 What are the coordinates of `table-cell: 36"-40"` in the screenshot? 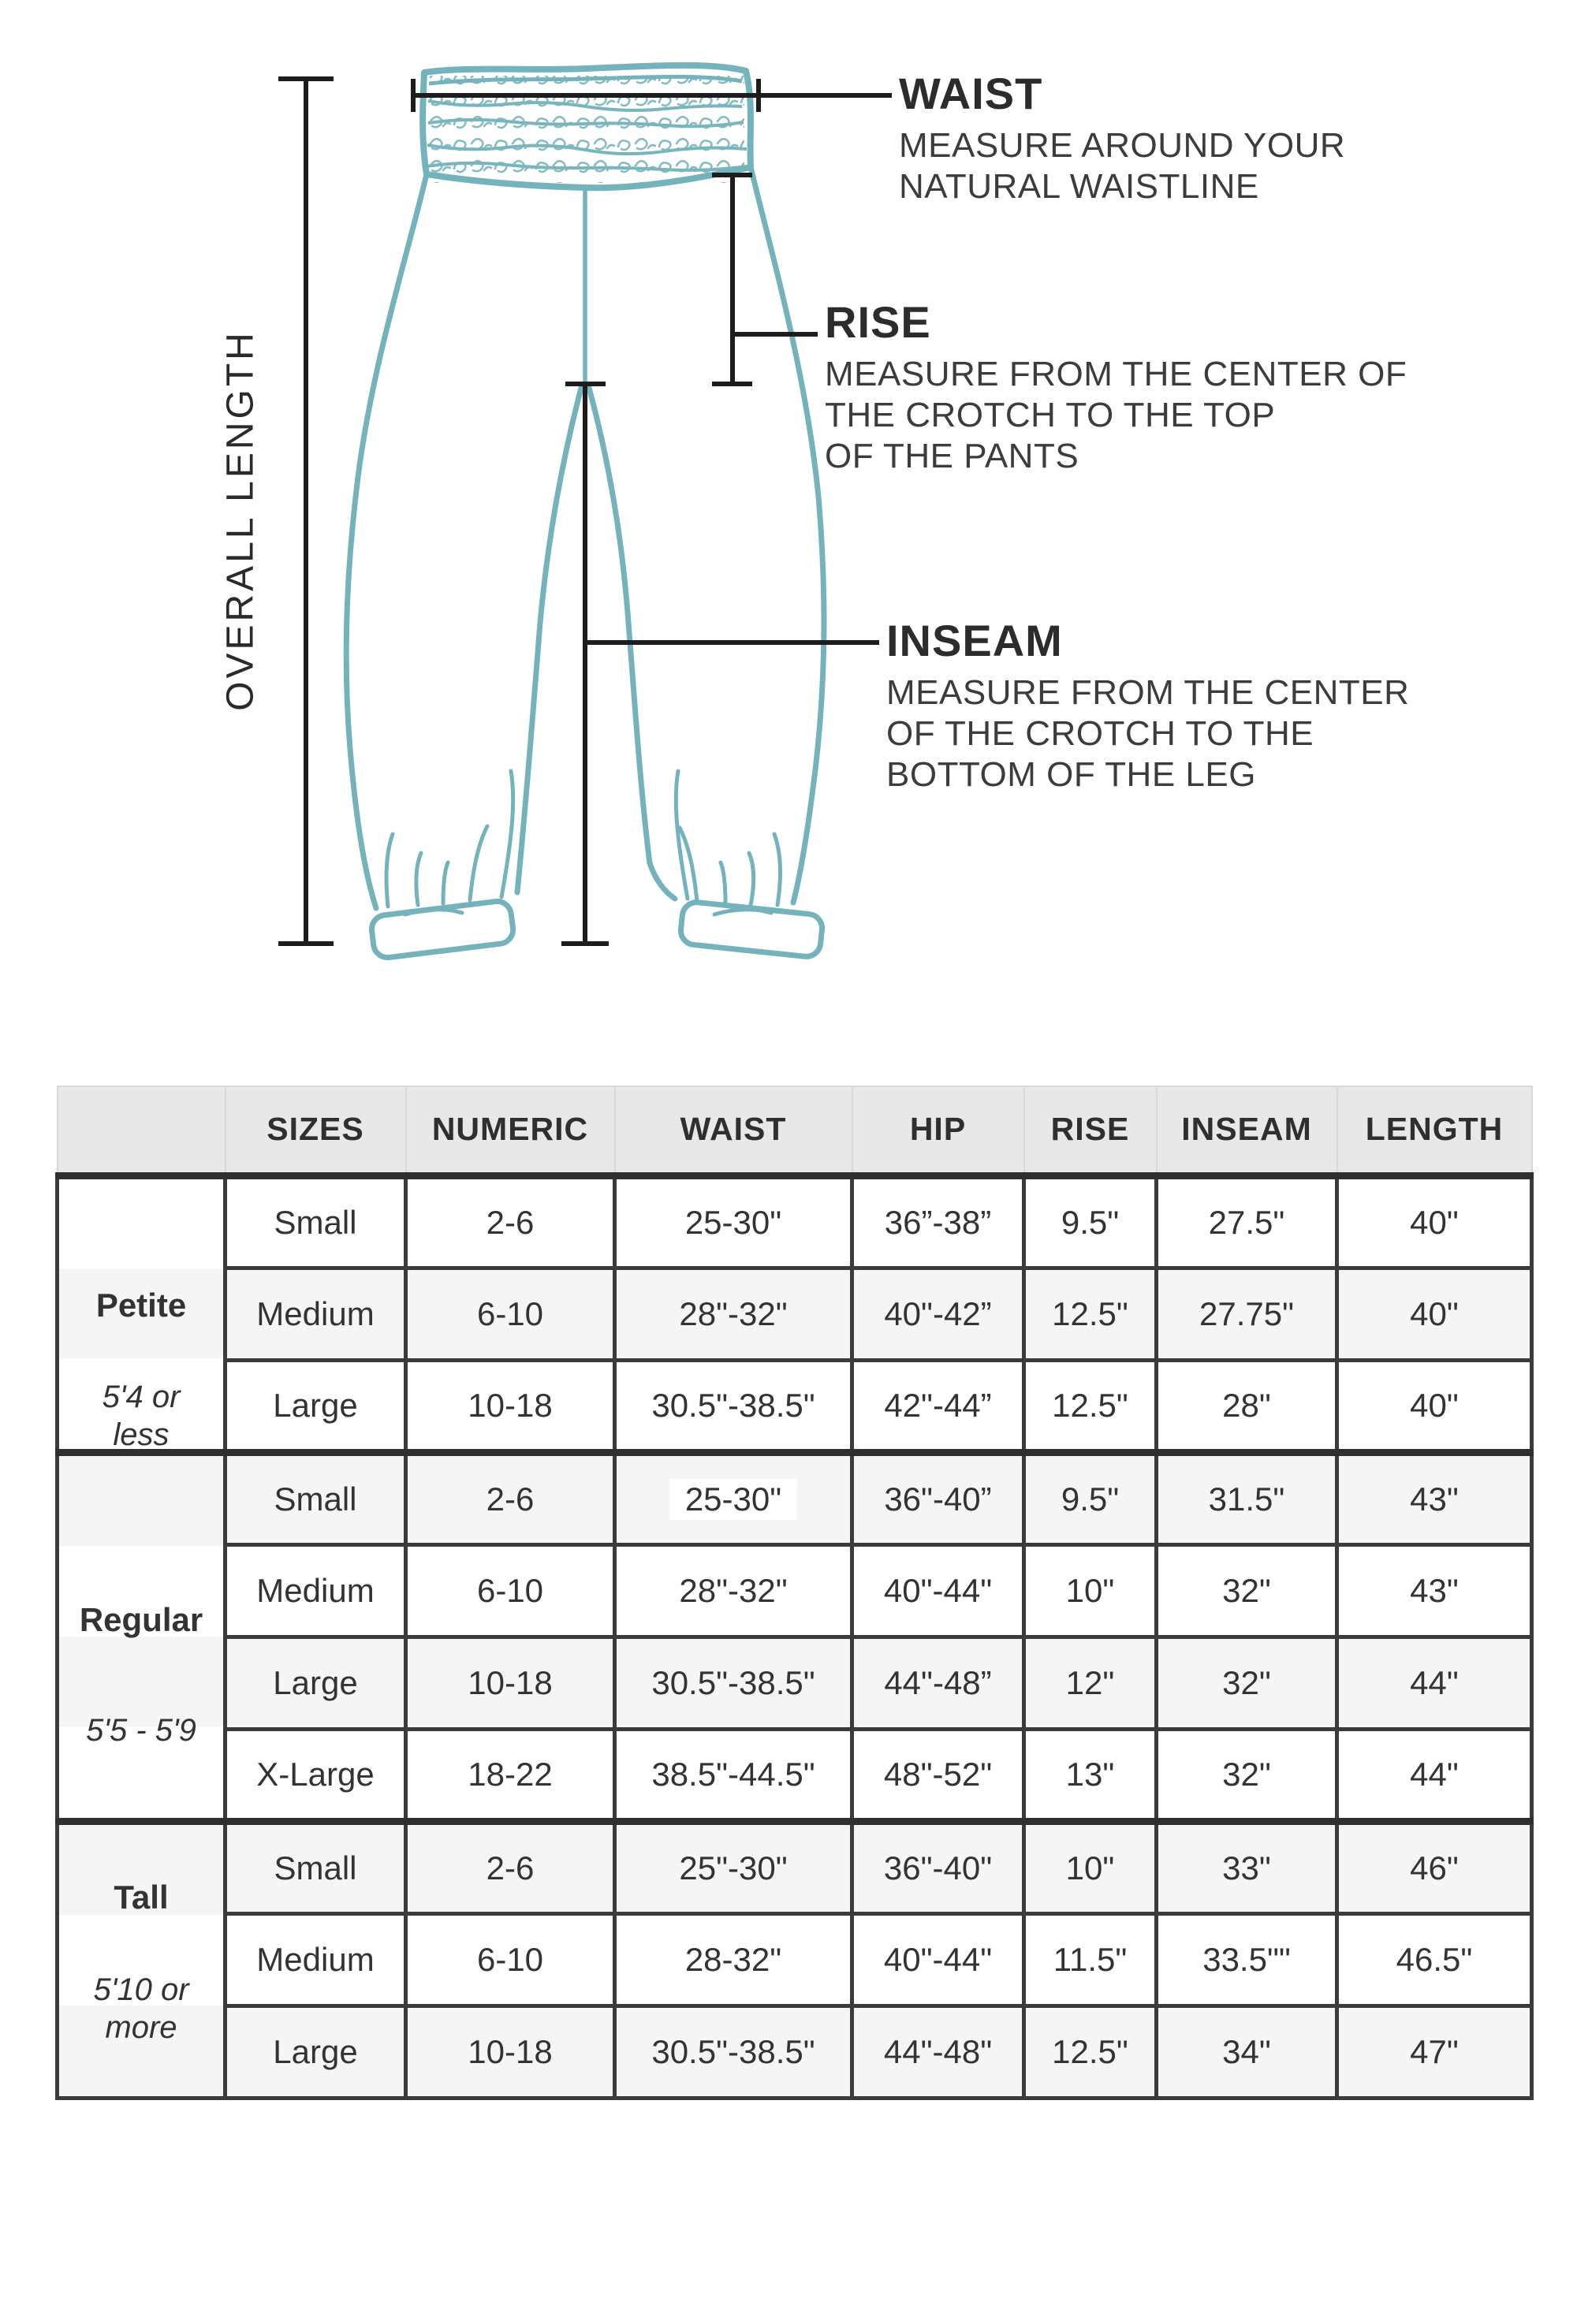 It's located at (938, 1866).